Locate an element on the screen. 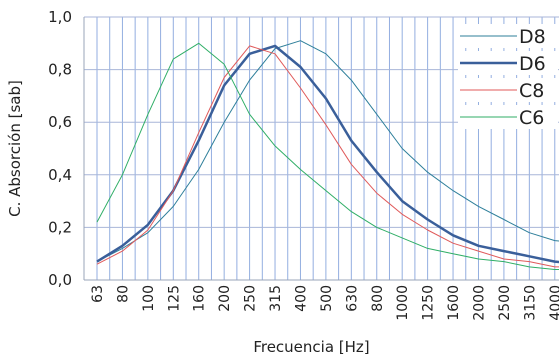  x-tick-label: 160 is located at coordinates (200, 298).